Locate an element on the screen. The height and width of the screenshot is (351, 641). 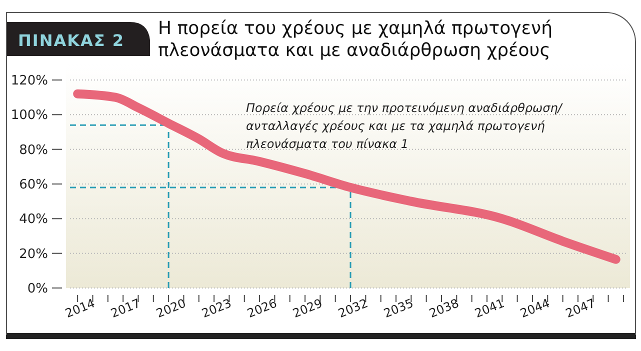
x-tick-label: 2020 is located at coordinates (171, 308).